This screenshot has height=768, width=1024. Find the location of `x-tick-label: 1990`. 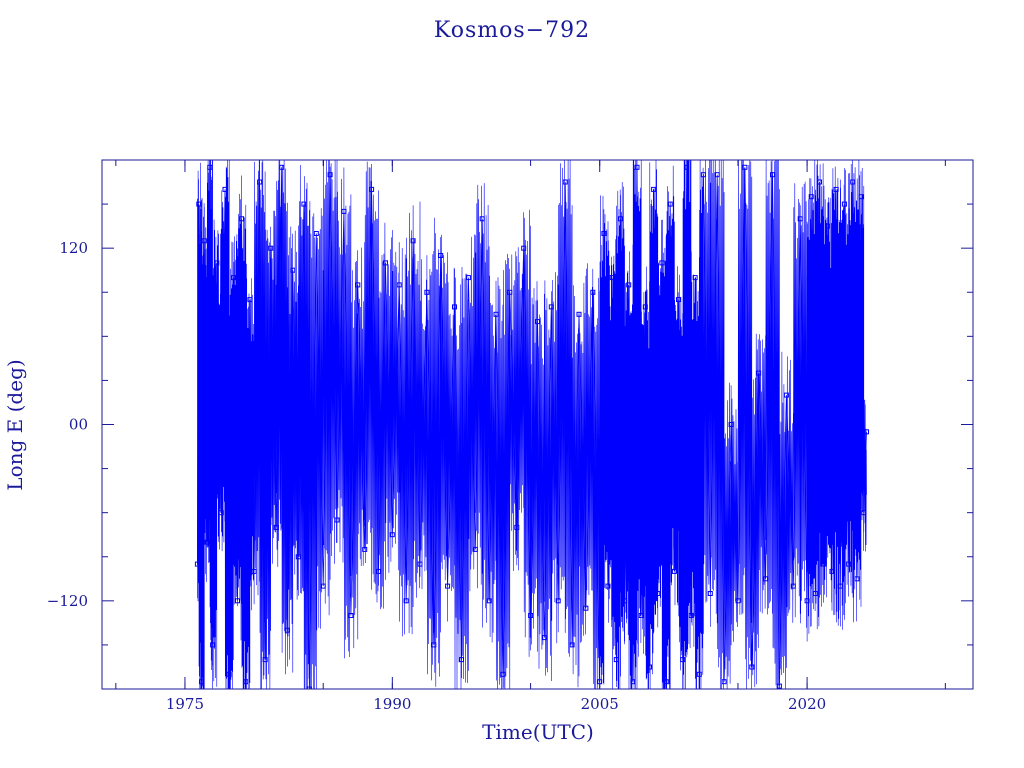

x-tick-label: 1990 is located at coordinates (392, 704).